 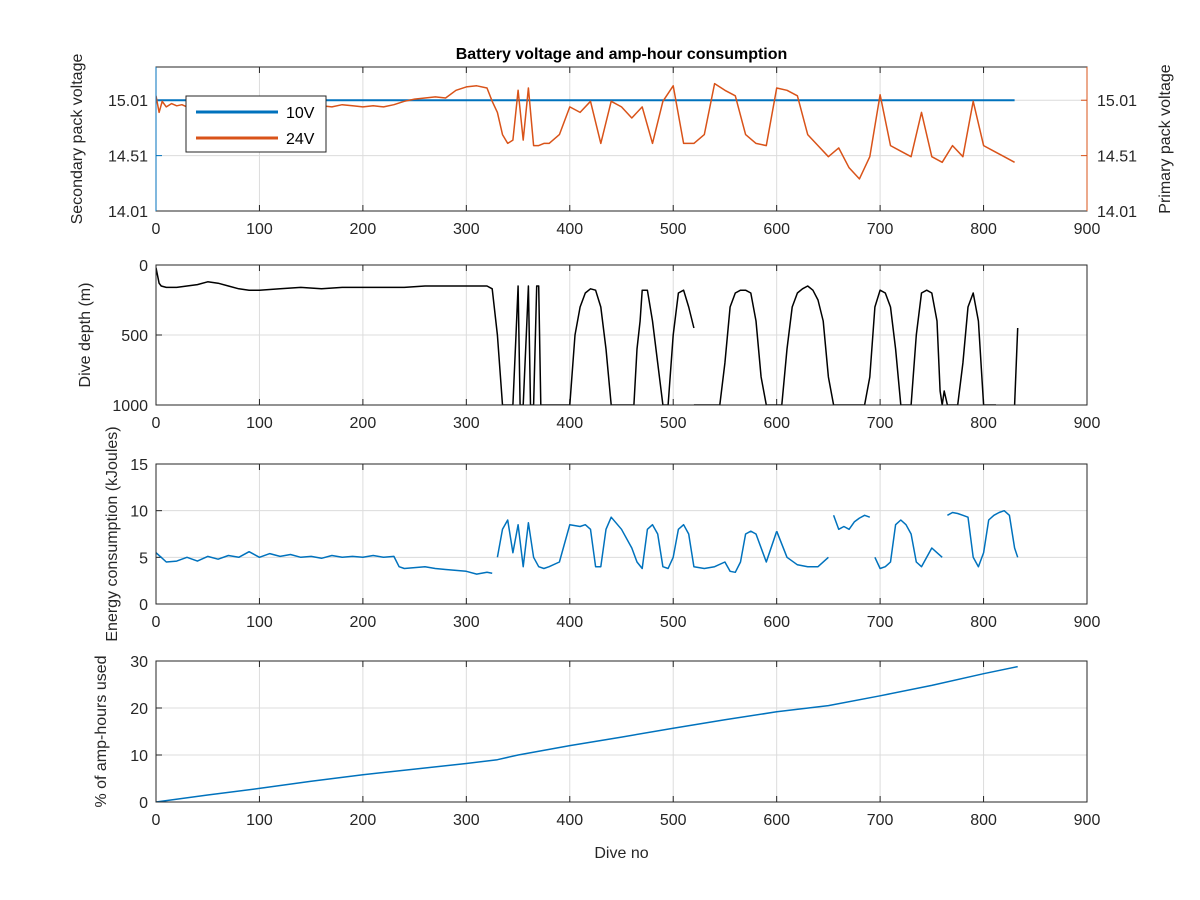 I want to click on y-tick-label: 1000, so click(x=130, y=406).